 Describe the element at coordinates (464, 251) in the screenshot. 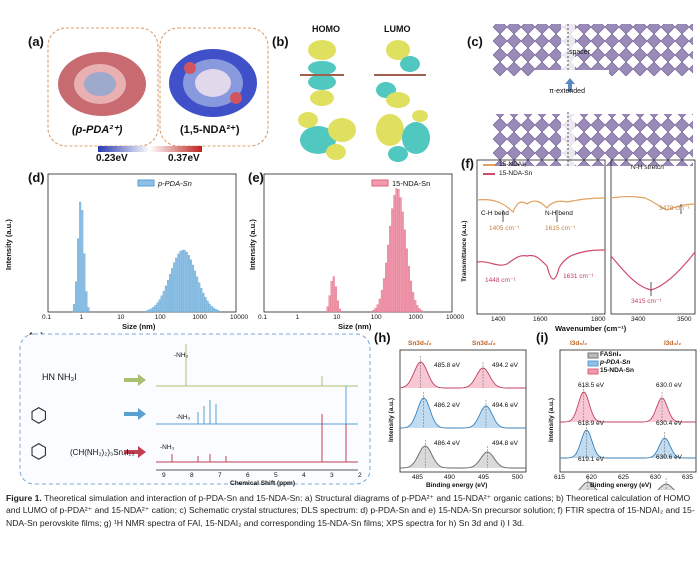

I see `ylabel-f: Transmittance (a.u.)` at that location.